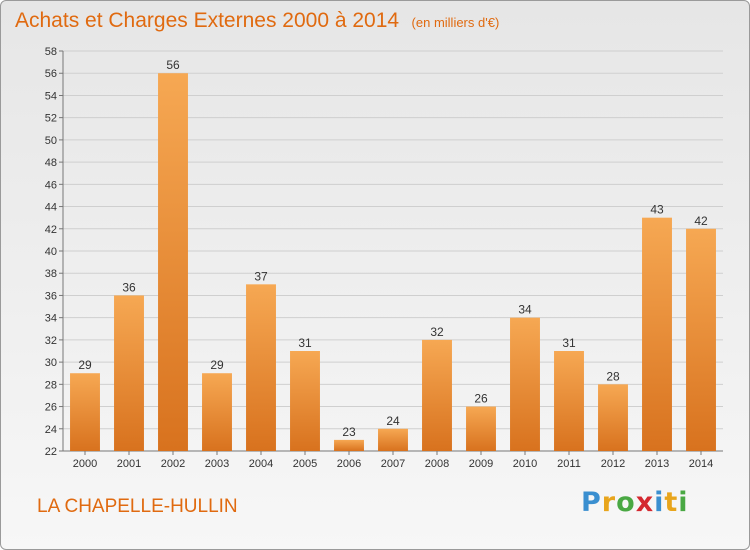  Describe the element at coordinates (51, 319) in the screenshot. I see `y-tick-label: 34` at that location.